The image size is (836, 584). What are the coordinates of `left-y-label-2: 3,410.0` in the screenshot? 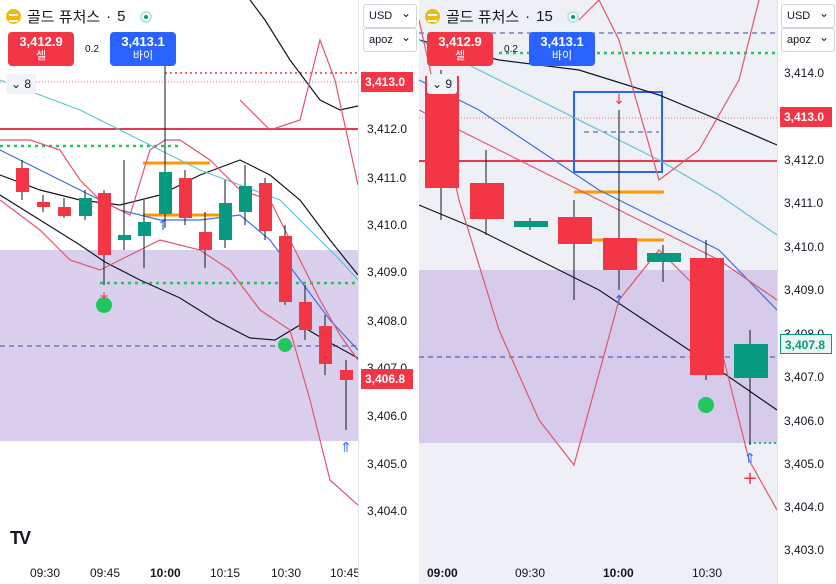 It's located at (387, 225).